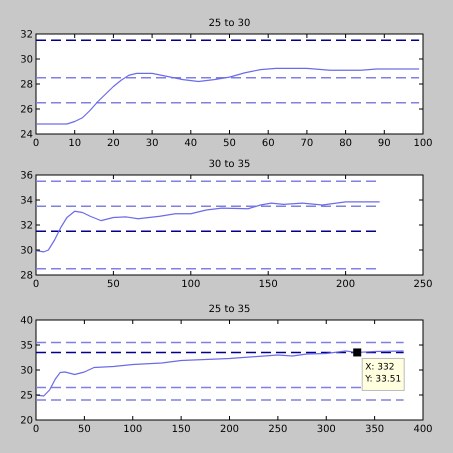 Image resolution: width=453 pixels, height=453 pixels. I want to click on y-tick-label: 26, so click(26, 110).